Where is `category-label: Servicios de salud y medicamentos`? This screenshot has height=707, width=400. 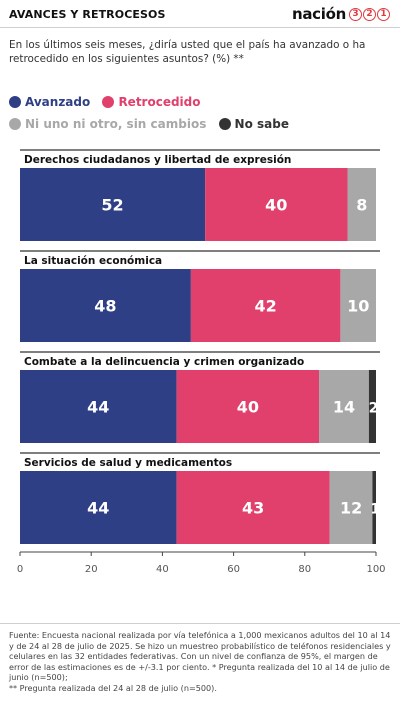 category-label: Servicios de salud y medicamentos is located at coordinates (128, 463).